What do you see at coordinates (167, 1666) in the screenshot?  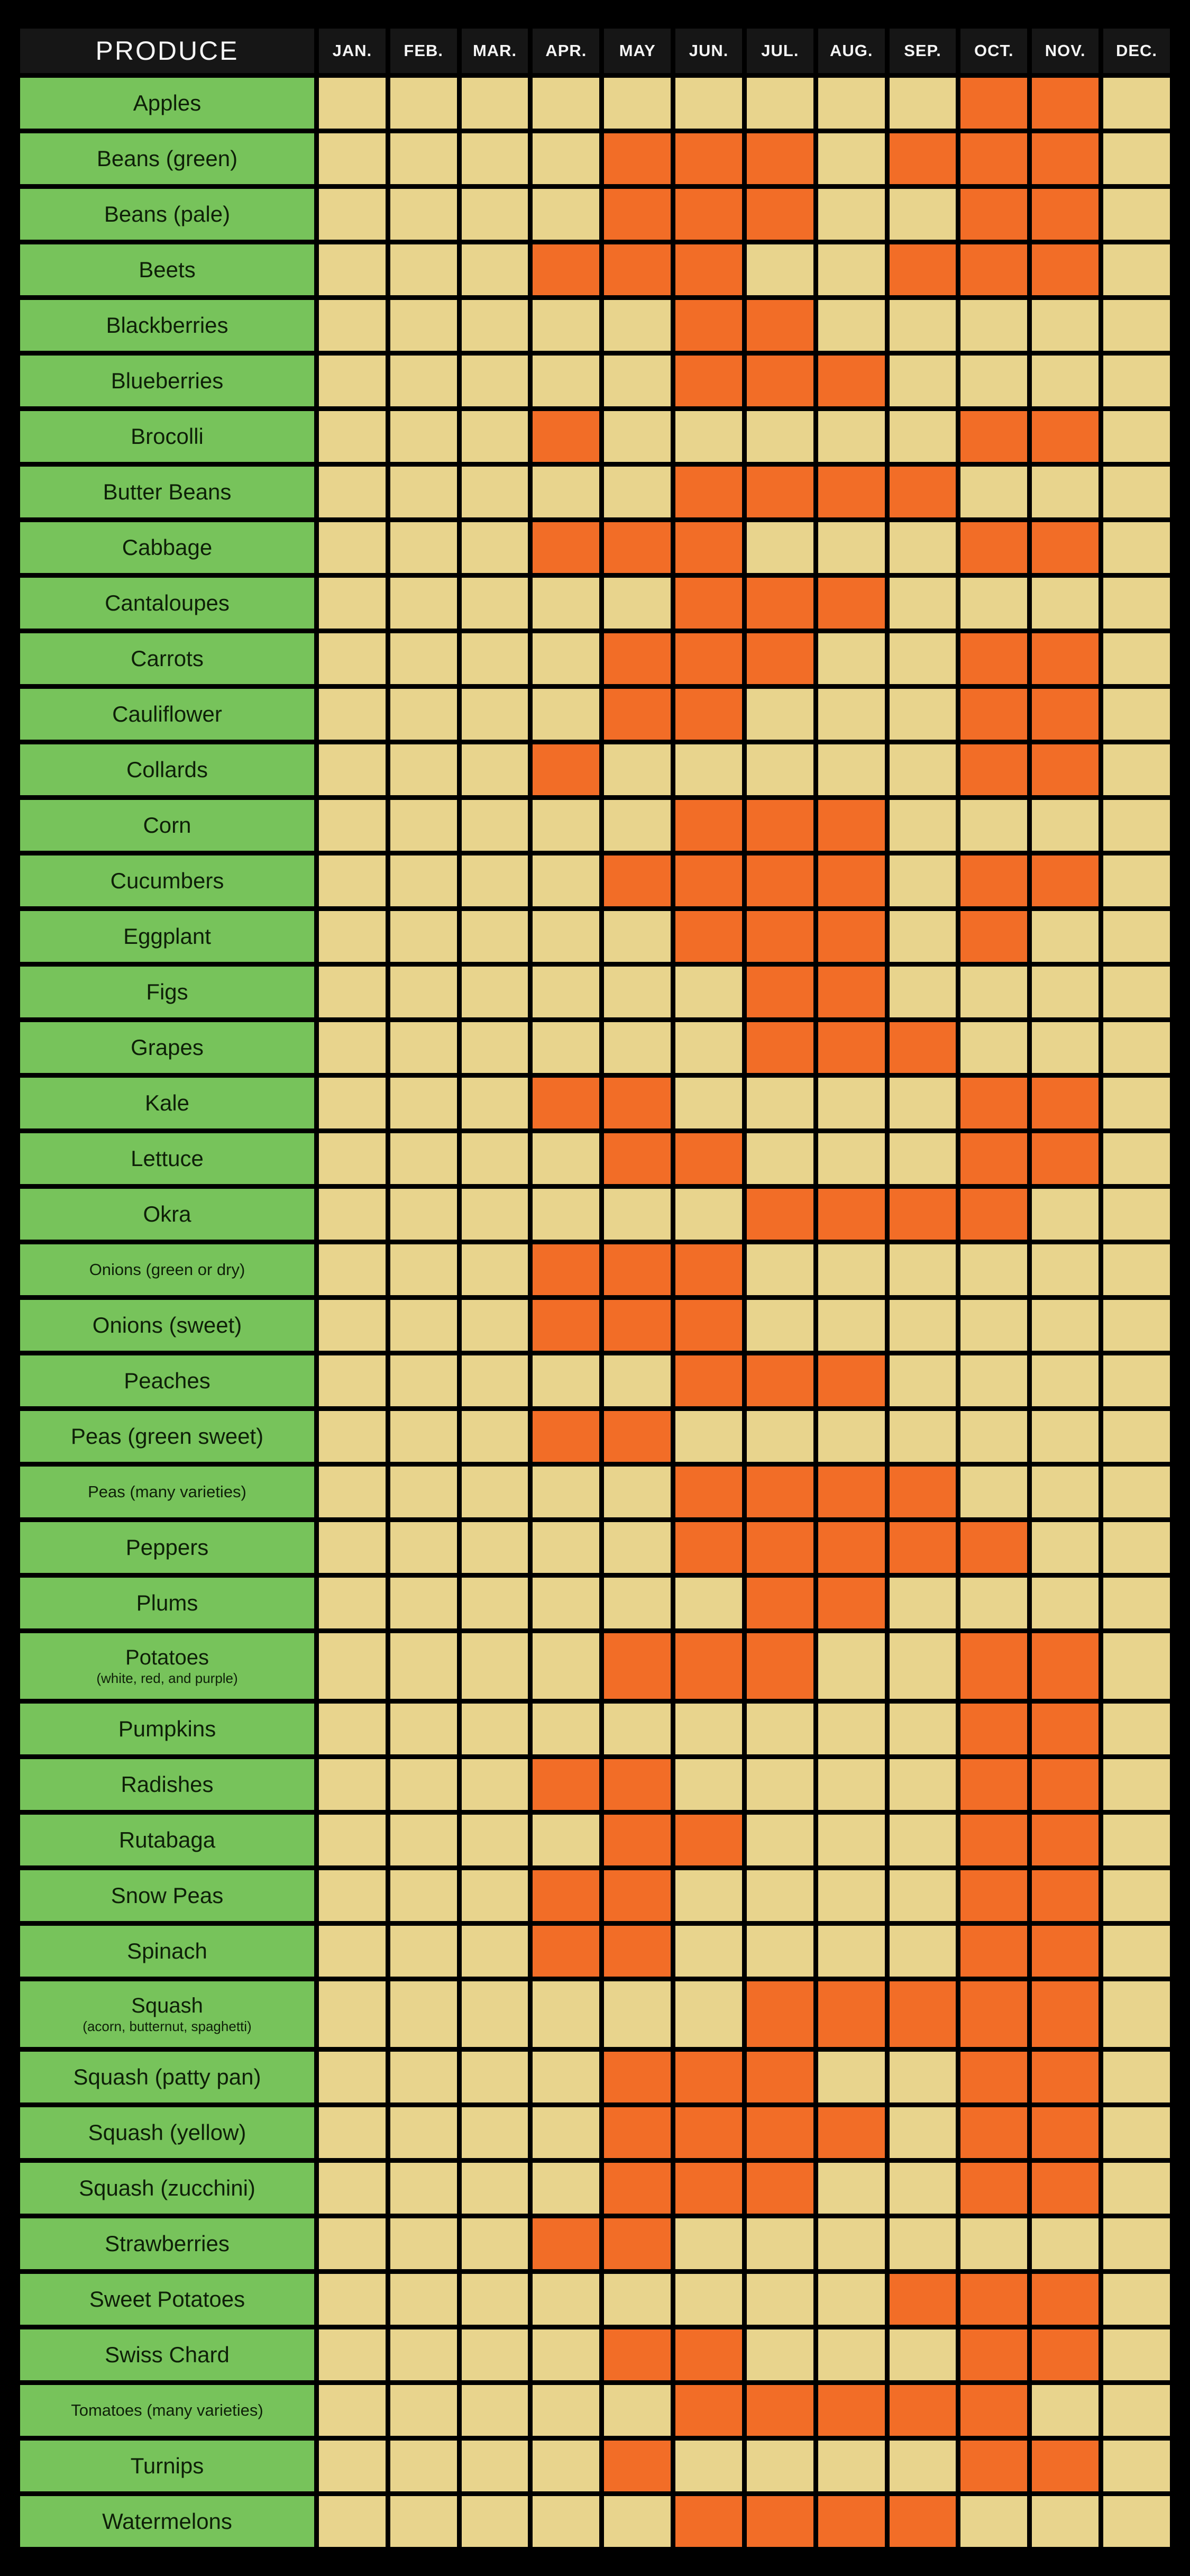 I see `produce-label: Potatoes (white, red, and purple)` at bounding box center [167, 1666].